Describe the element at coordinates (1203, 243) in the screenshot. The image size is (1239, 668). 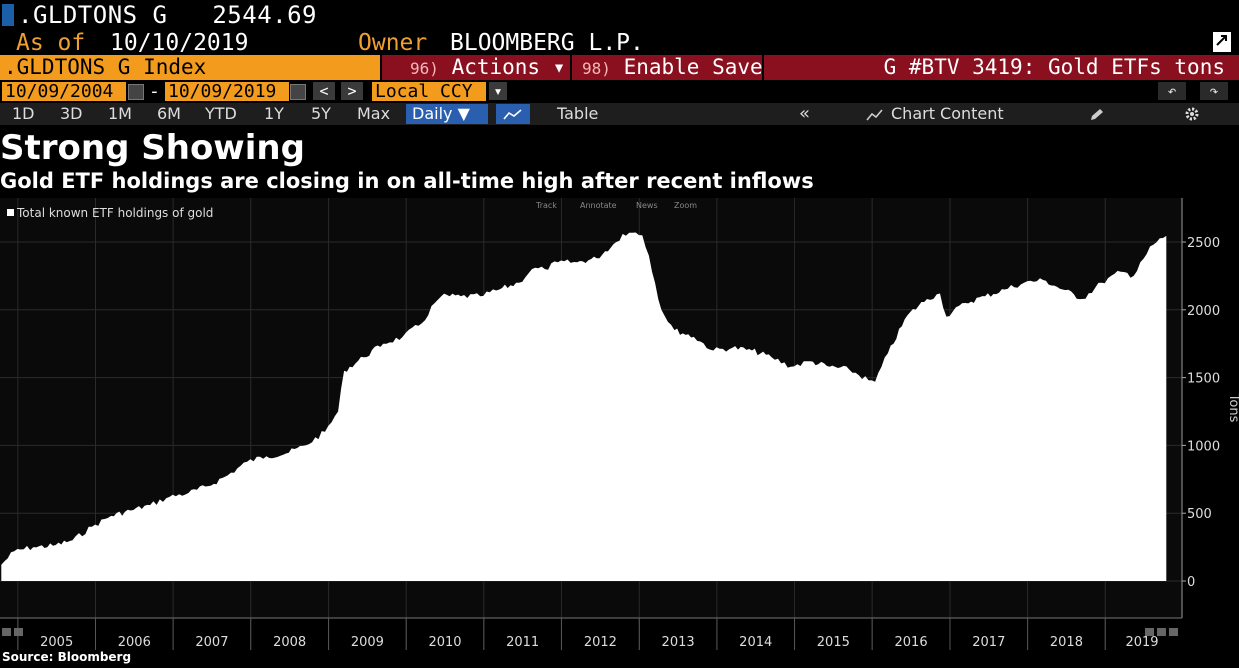
I see `y-tick-label: 2500` at that location.